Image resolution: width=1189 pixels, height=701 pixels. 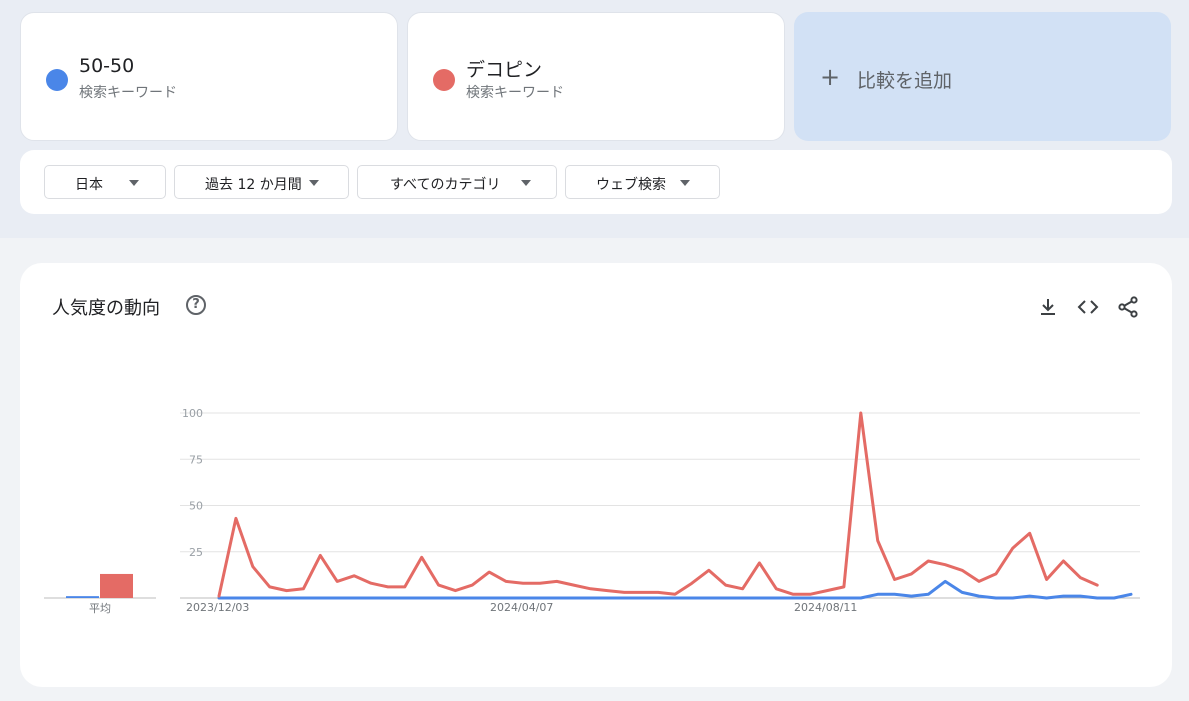 What do you see at coordinates (521, 607) in the screenshot?
I see `x-tick-label: 2024/04/07` at bounding box center [521, 607].